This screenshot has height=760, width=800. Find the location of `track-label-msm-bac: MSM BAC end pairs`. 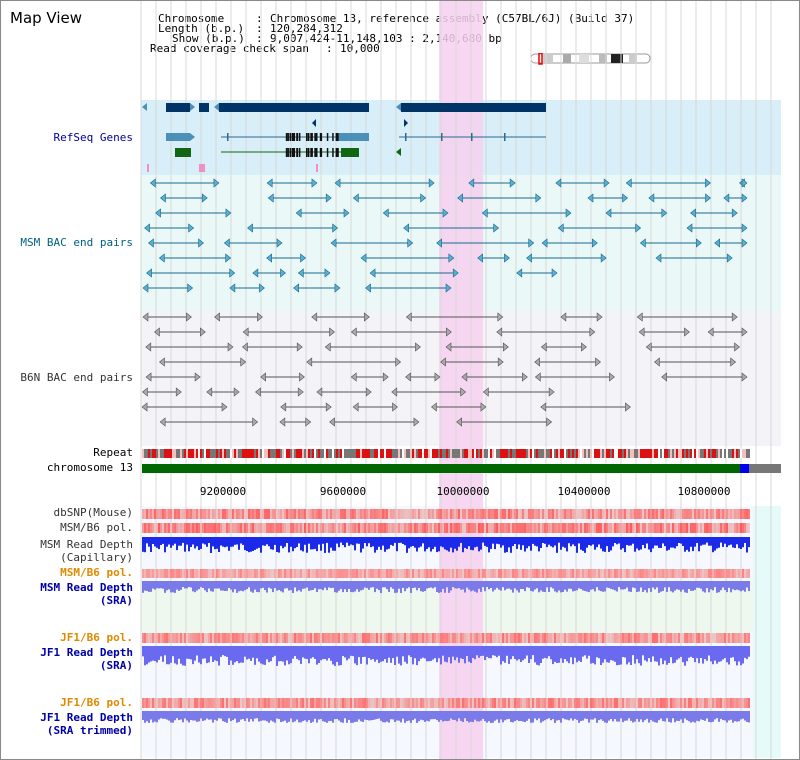

track-label-msm-bac: MSM BAC end pairs is located at coordinates (76, 242).